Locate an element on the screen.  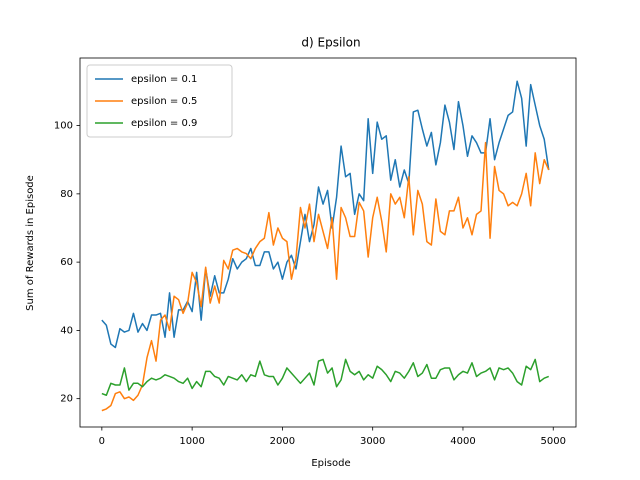
legend-box is located at coordinates (159, 101).